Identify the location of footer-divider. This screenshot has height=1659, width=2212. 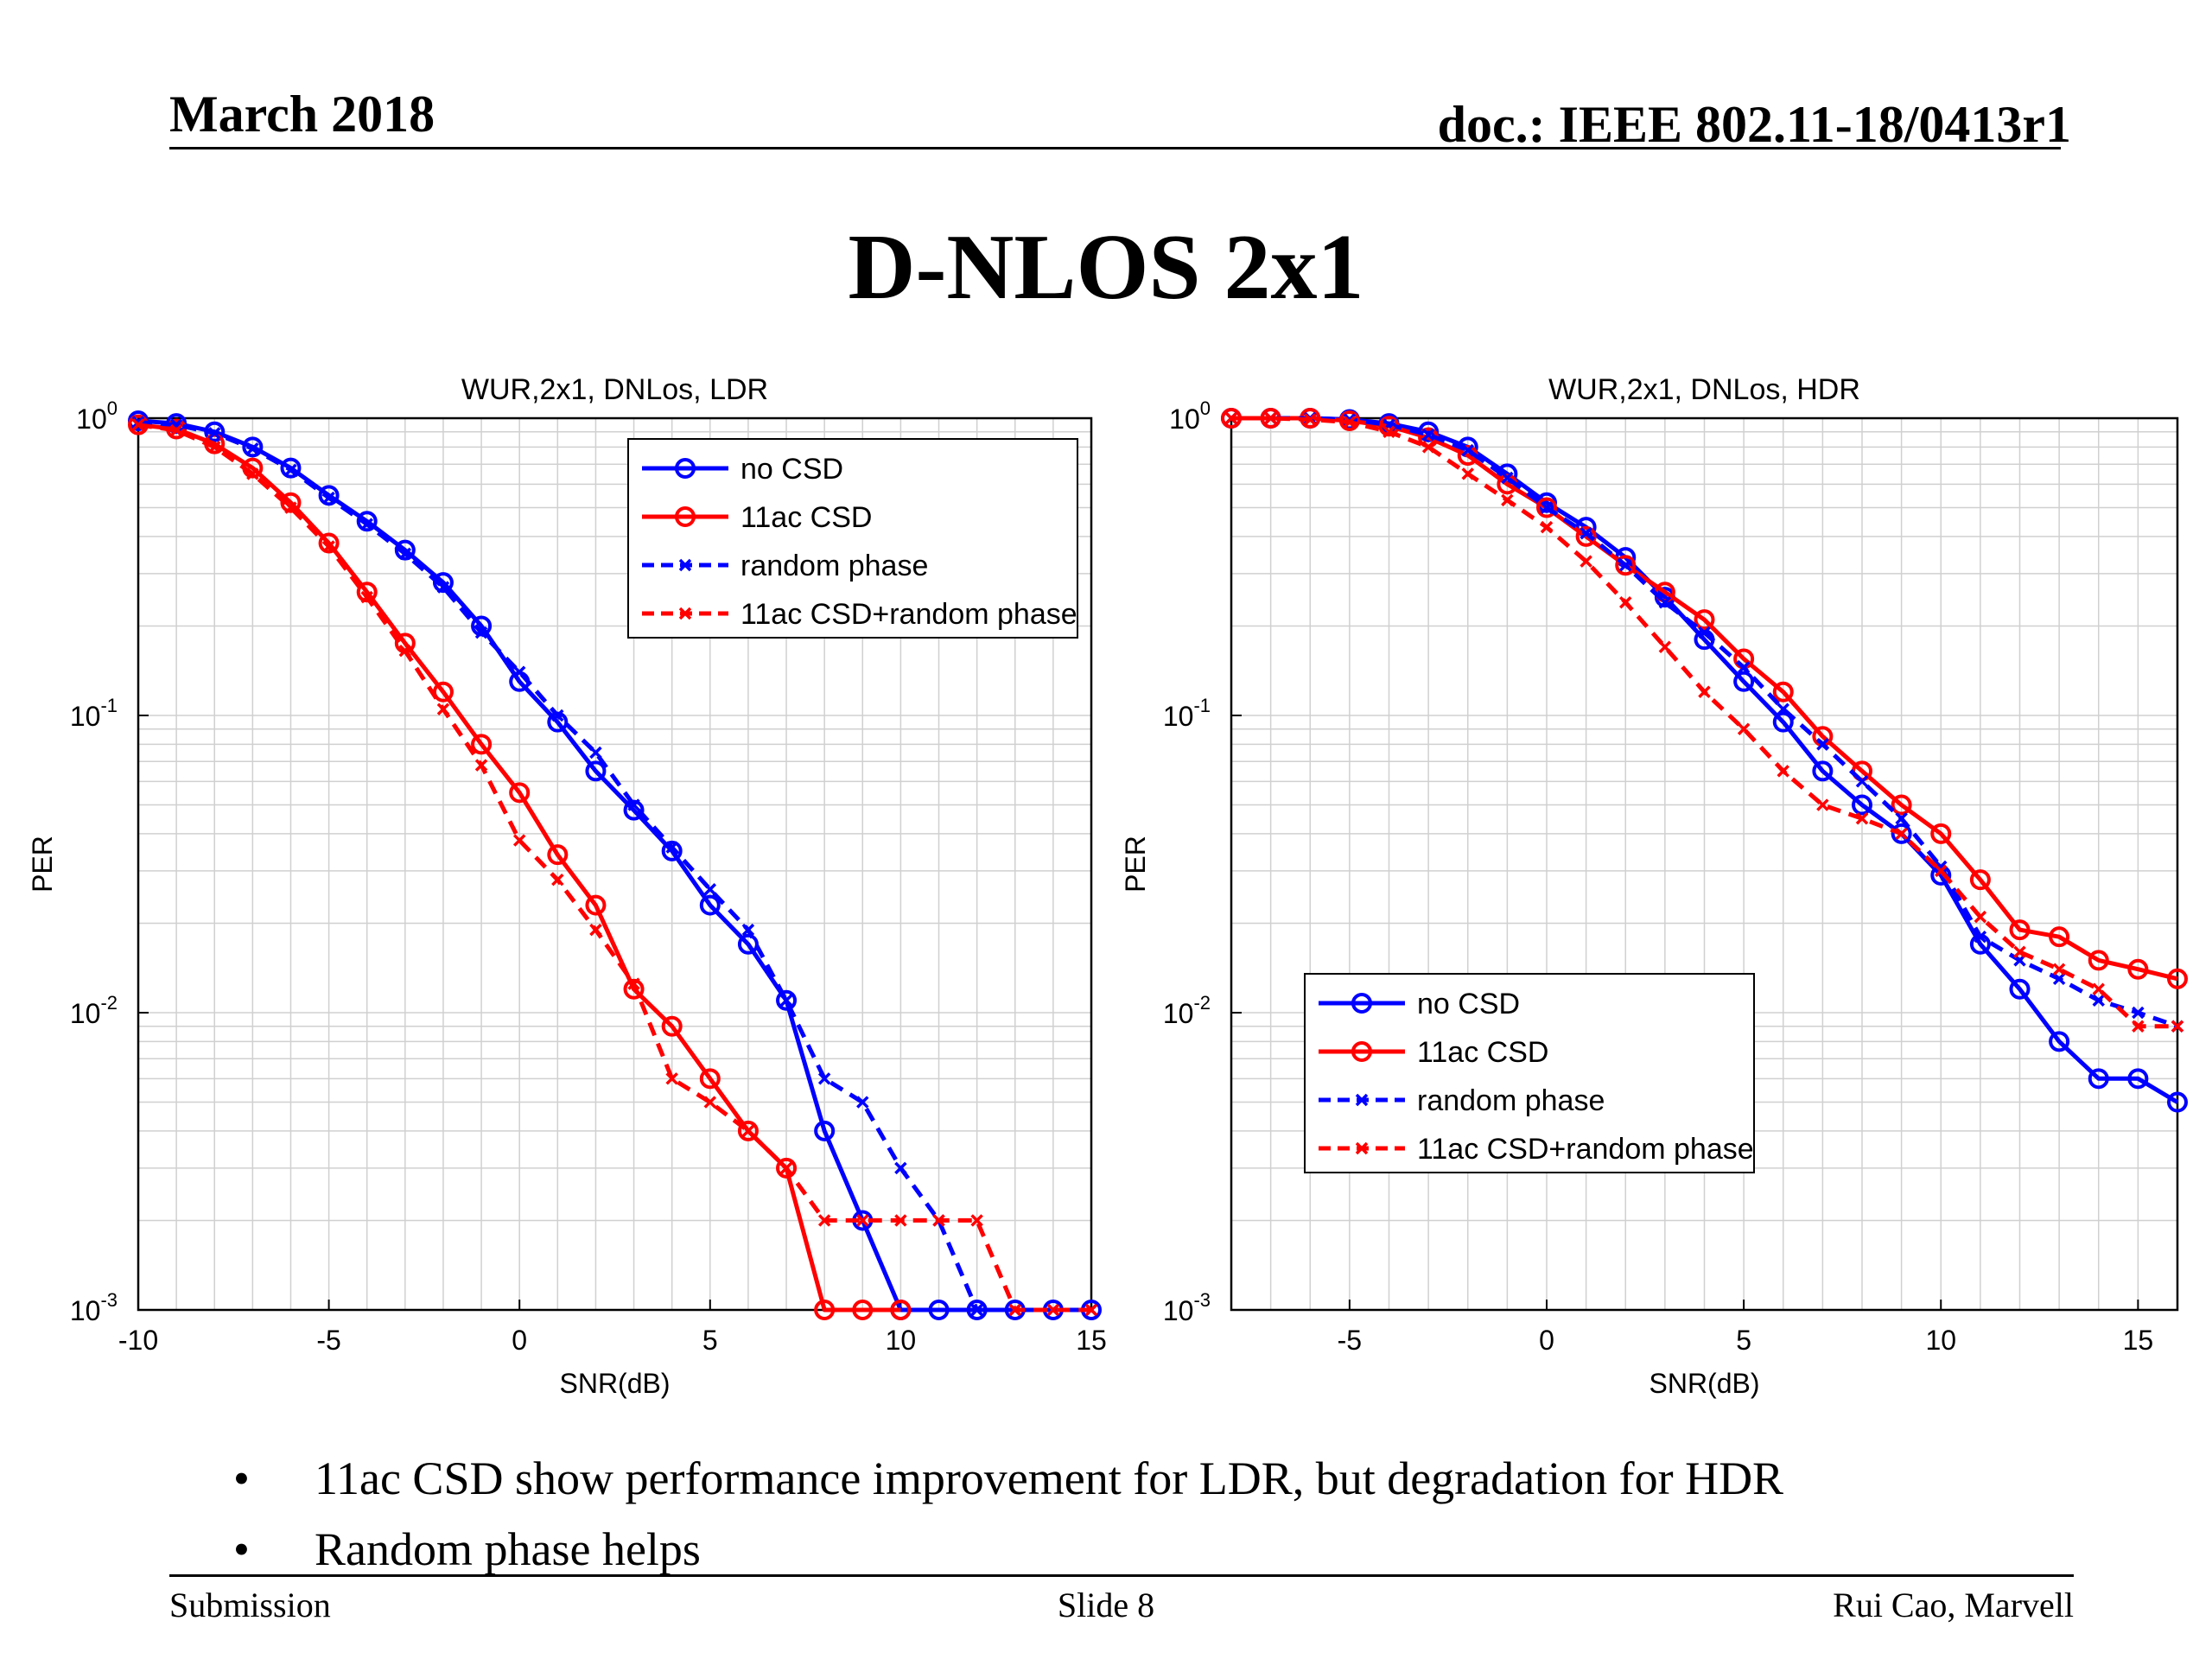
(1121, 1575).